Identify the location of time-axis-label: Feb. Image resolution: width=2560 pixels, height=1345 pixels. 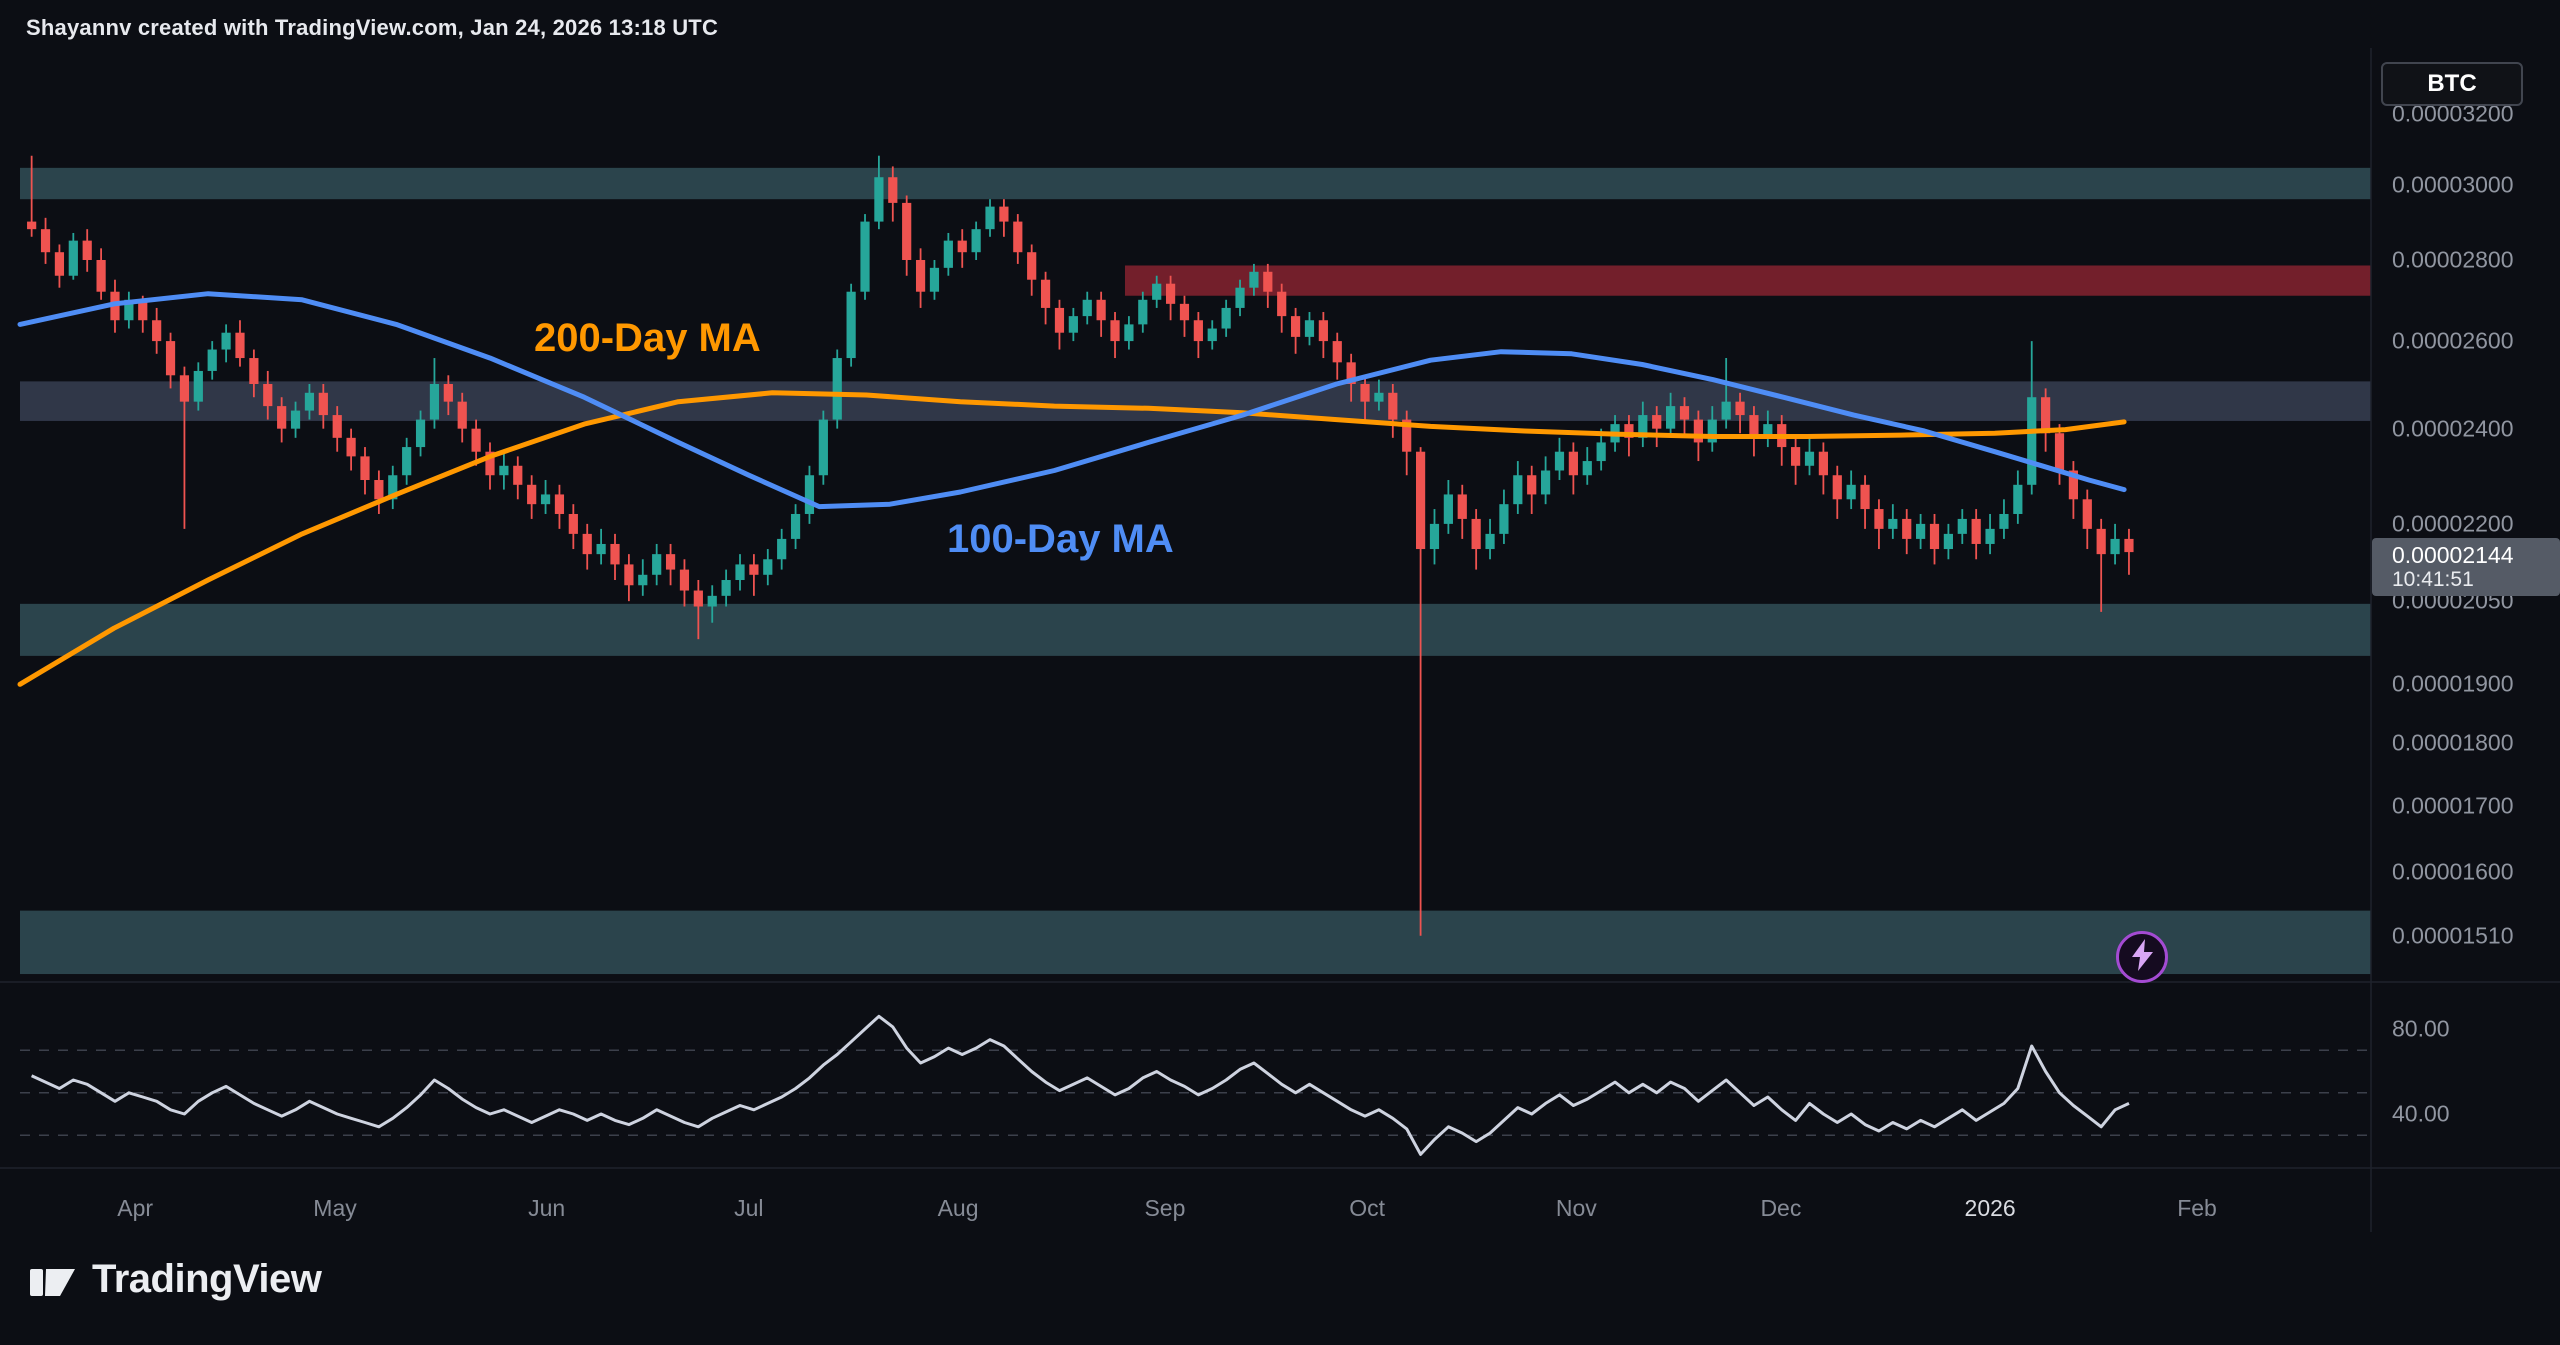
(2197, 1208).